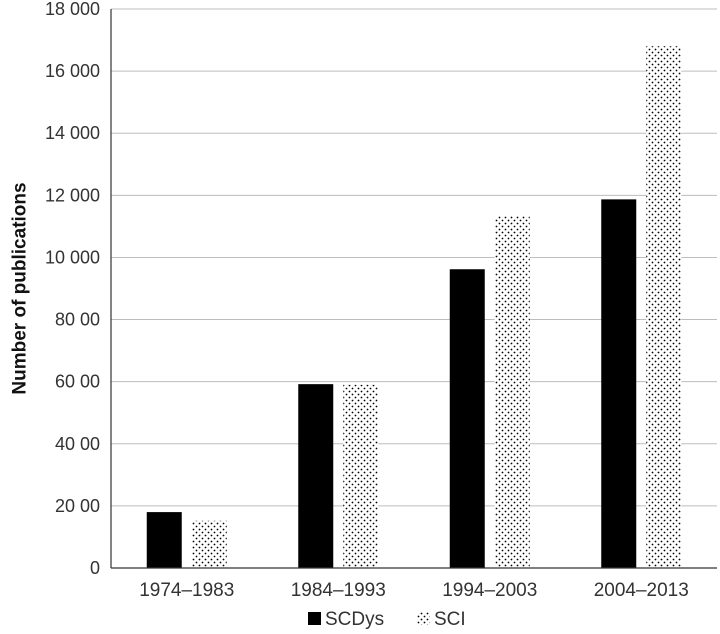 The height and width of the screenshot is (634, 720). Describe the element at coordinates (314, 618) in the screenshot. I see `legend-swatch-scdys` at that location.